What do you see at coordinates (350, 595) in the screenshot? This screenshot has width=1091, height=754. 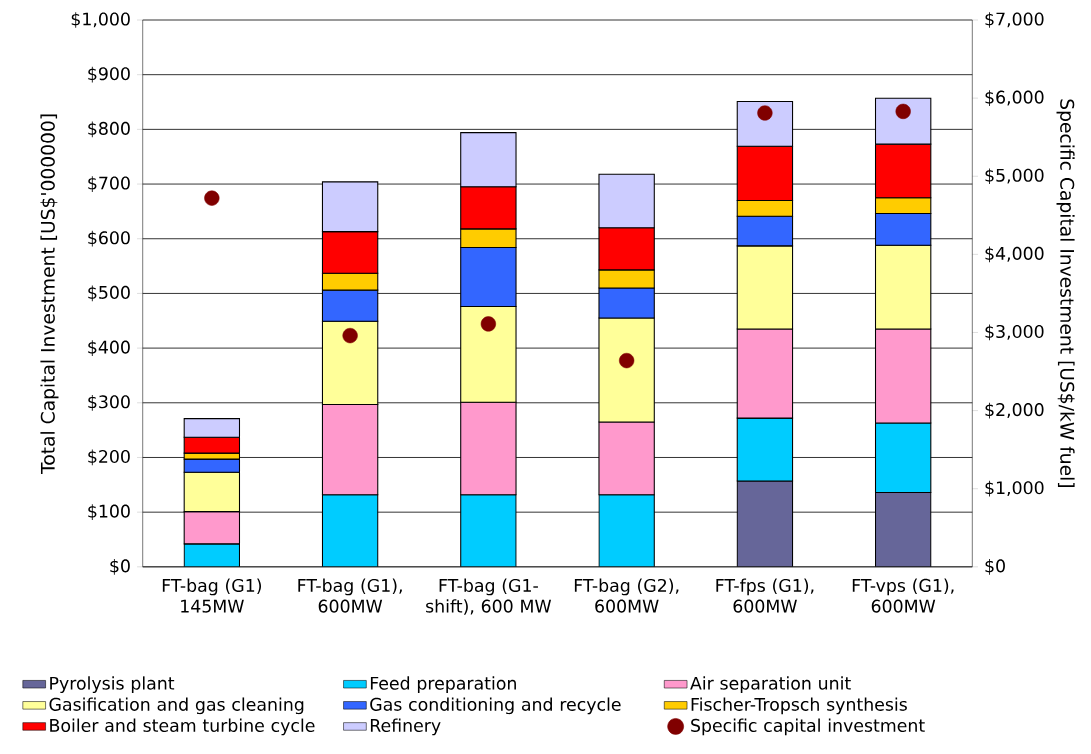 I see `x-tick-label: FT-bag (G1), 600MW` at bounding box center [350, 595].